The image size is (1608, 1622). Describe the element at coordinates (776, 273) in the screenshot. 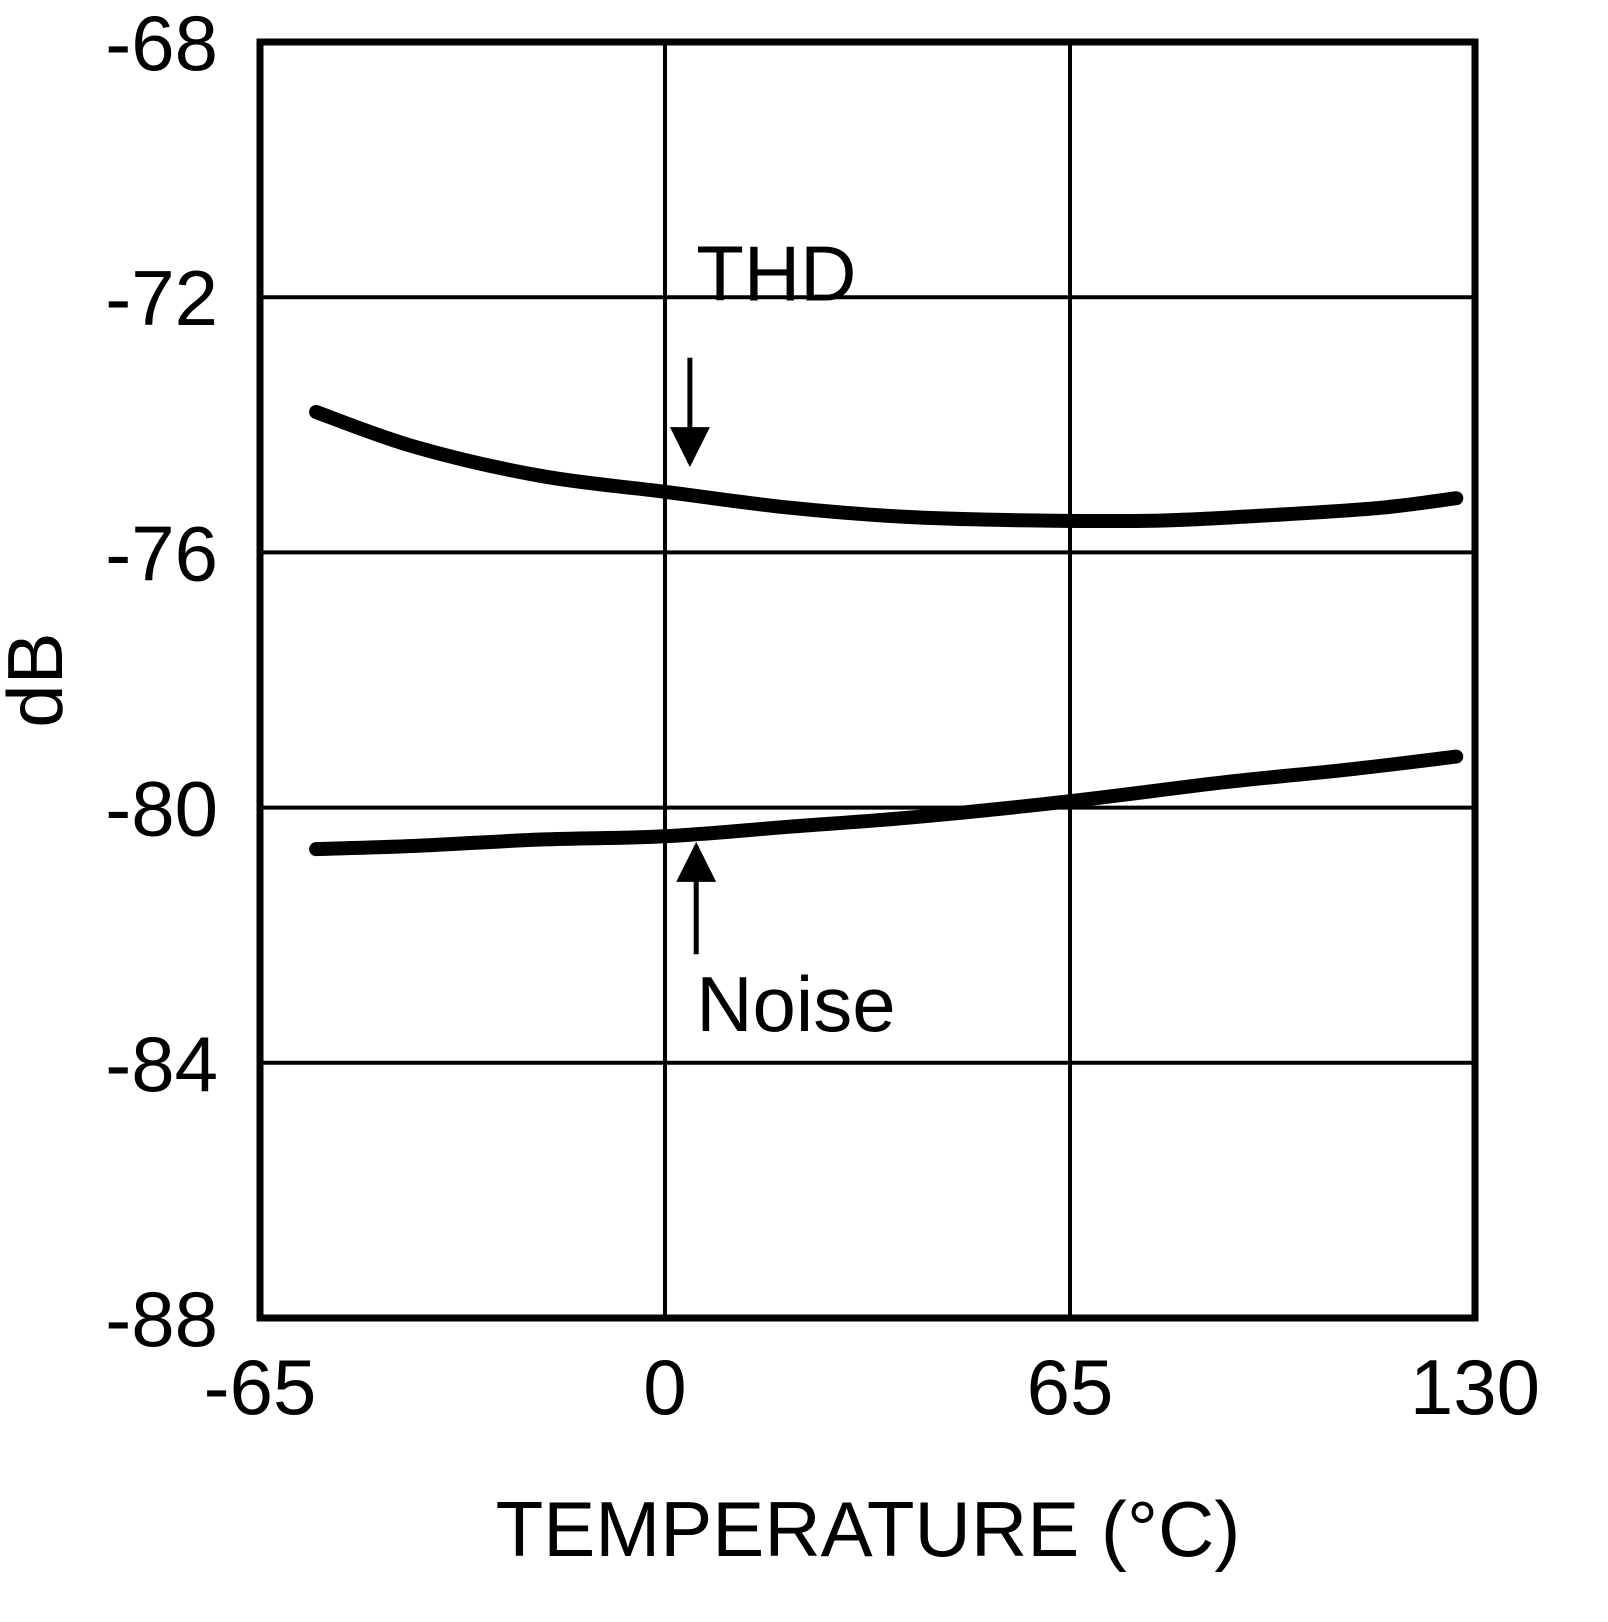

I see `thd-label: THD` at that location.